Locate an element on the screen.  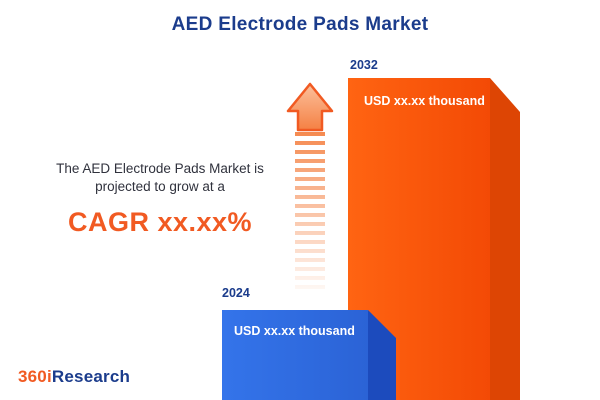
bar-value-2032: USD xx.xx thousand is located at coordinates (424, 101).